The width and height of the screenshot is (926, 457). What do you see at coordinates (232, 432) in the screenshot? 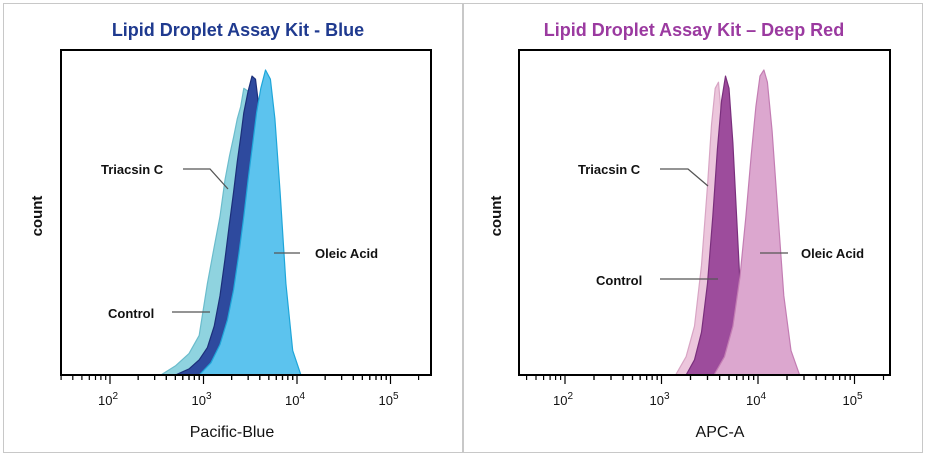
I see `x-axis-label: Pacific-Blue` at bounding box center [232, 432].